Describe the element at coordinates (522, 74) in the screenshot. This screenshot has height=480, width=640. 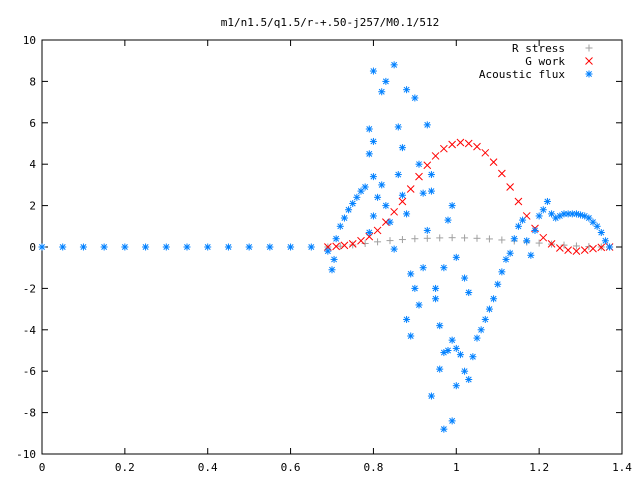
I see `legend-label: Acoustic flux` at that location.